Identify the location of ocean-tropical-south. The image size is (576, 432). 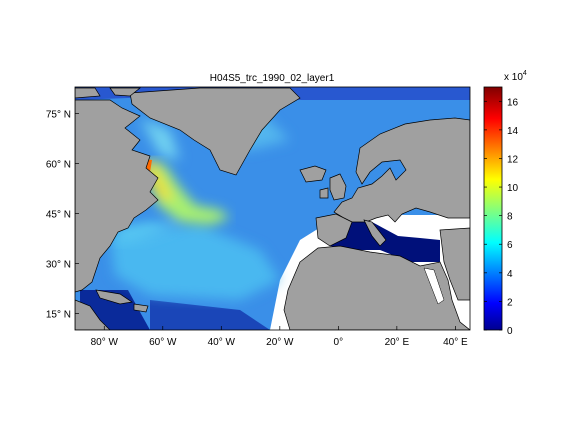
(210, 315).